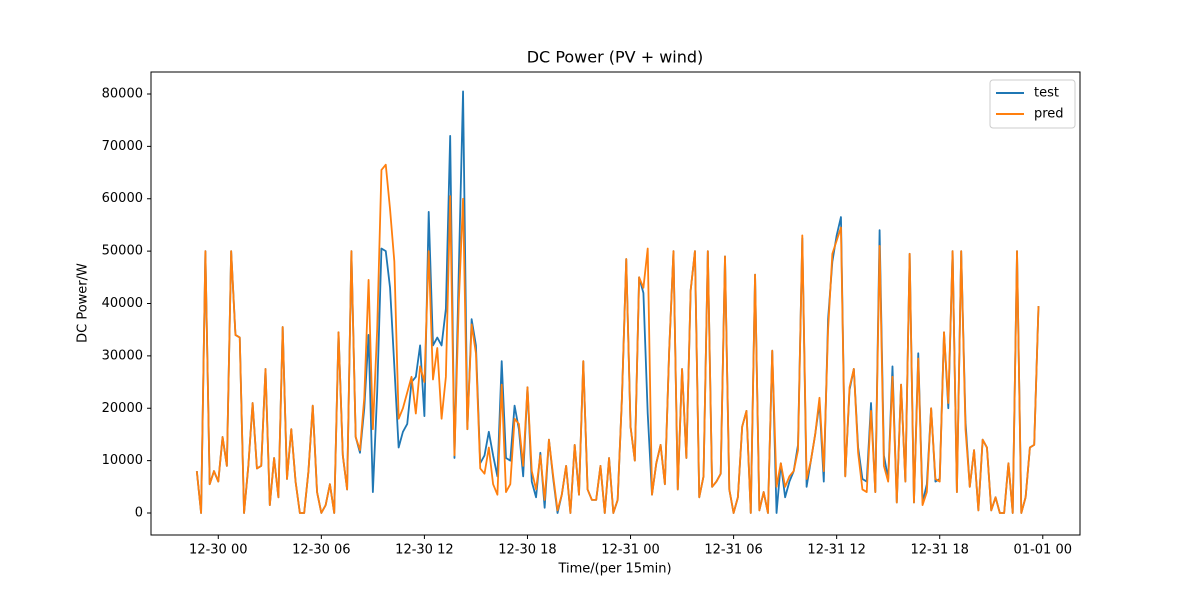 This screenshot has height=600, width=1200. I want to click on legend-label: pred, so click(1049, 114).